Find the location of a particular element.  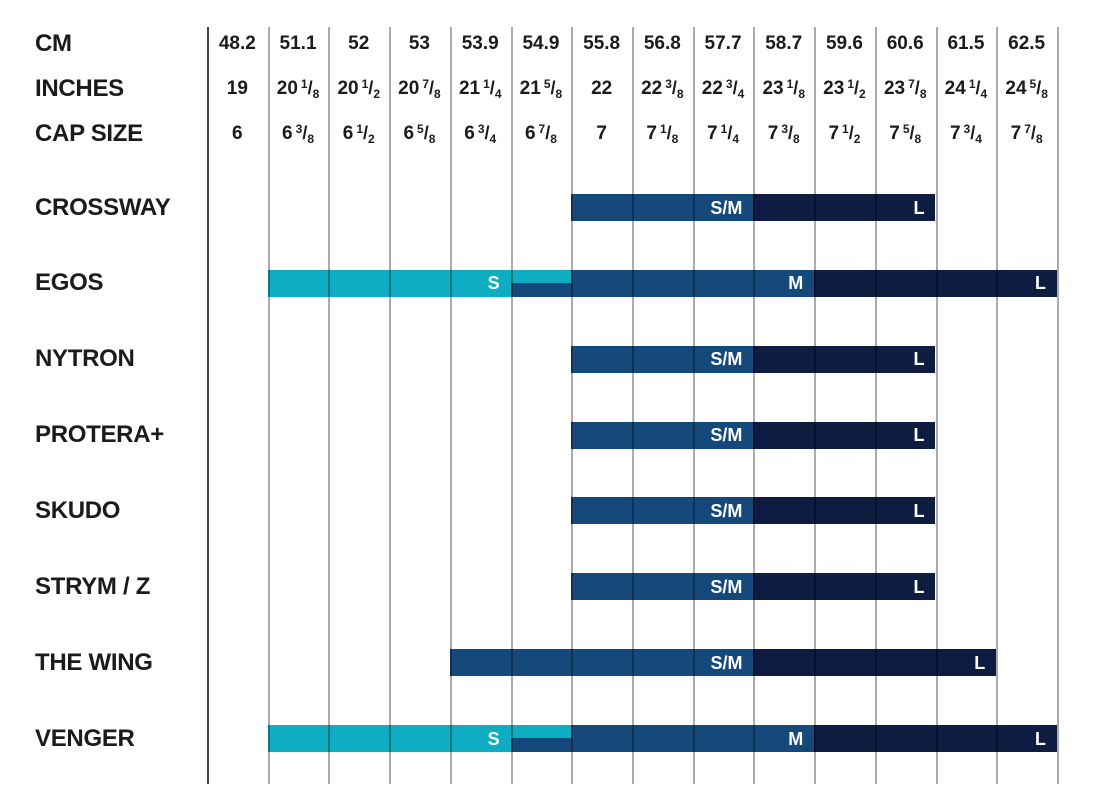

column-value-inches: 19 is located at coordinates (237, 88).